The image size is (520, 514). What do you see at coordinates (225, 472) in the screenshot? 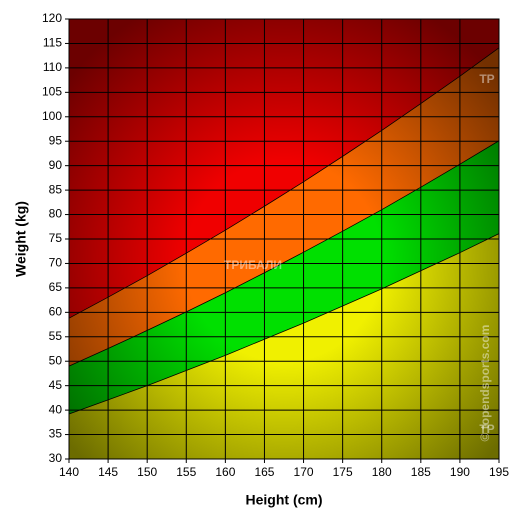
I see `x-tick-label: 160` at bounding box center [225, 472].